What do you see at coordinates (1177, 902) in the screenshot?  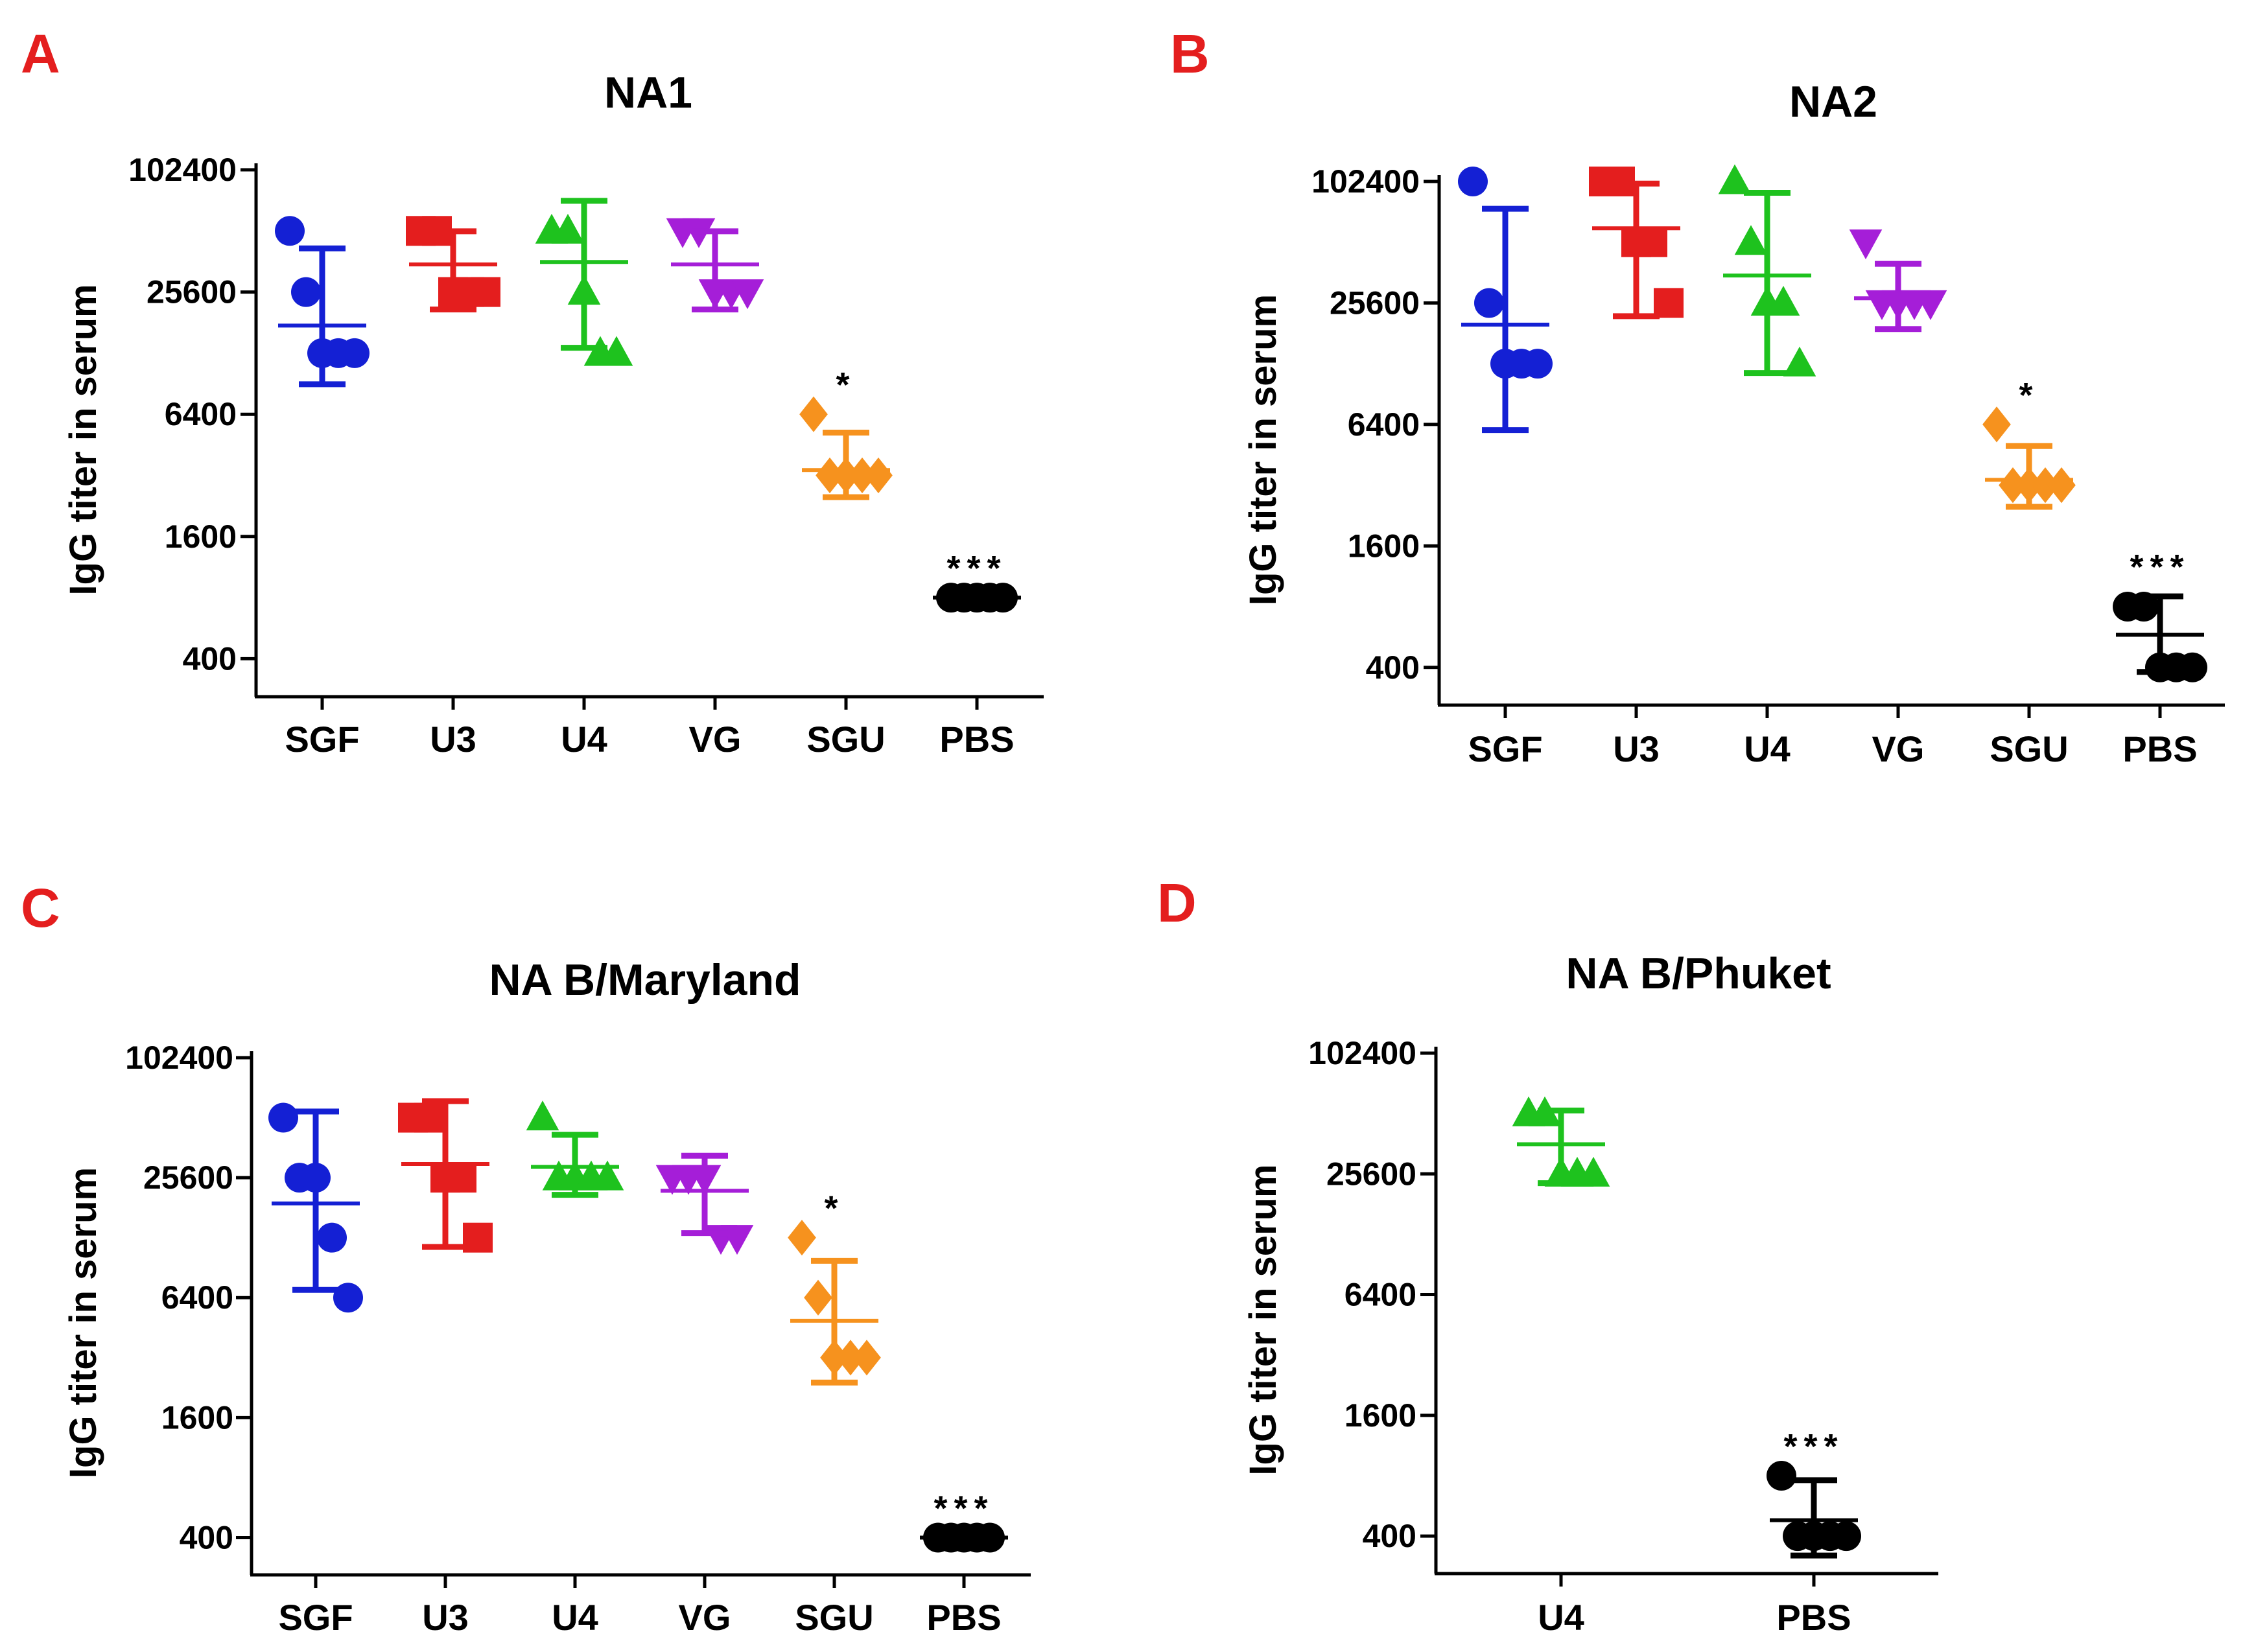 I see `panel-letter: D` at bounding box center [1177, 902].